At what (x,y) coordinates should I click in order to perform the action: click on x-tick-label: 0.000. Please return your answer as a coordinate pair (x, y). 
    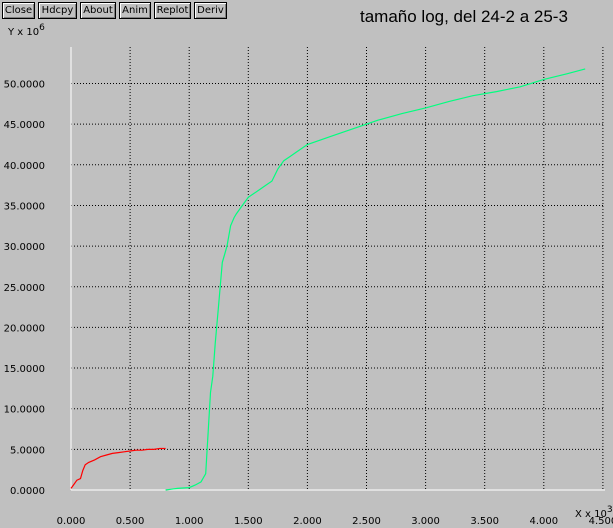
    Looking at the image, I should click on (71, 521).